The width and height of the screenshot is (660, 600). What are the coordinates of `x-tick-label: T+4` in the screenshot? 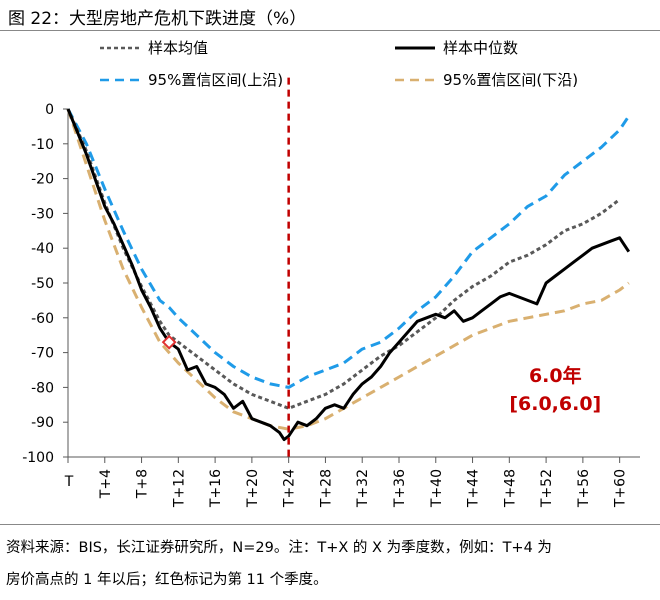 It's located at (106, 484).